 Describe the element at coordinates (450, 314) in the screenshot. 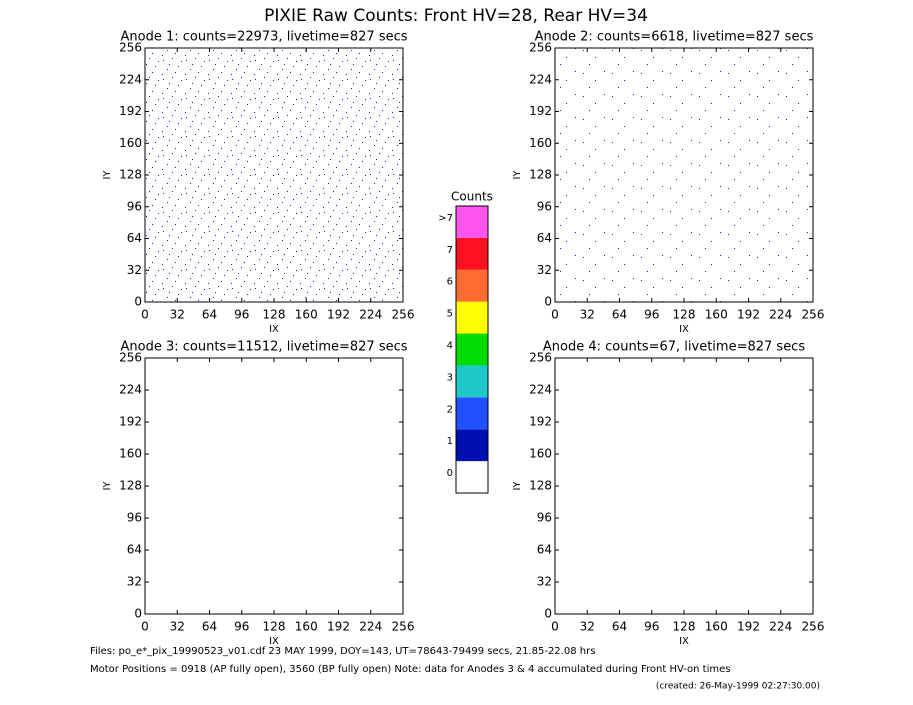

I see `colorbar-label: 5` at that location.